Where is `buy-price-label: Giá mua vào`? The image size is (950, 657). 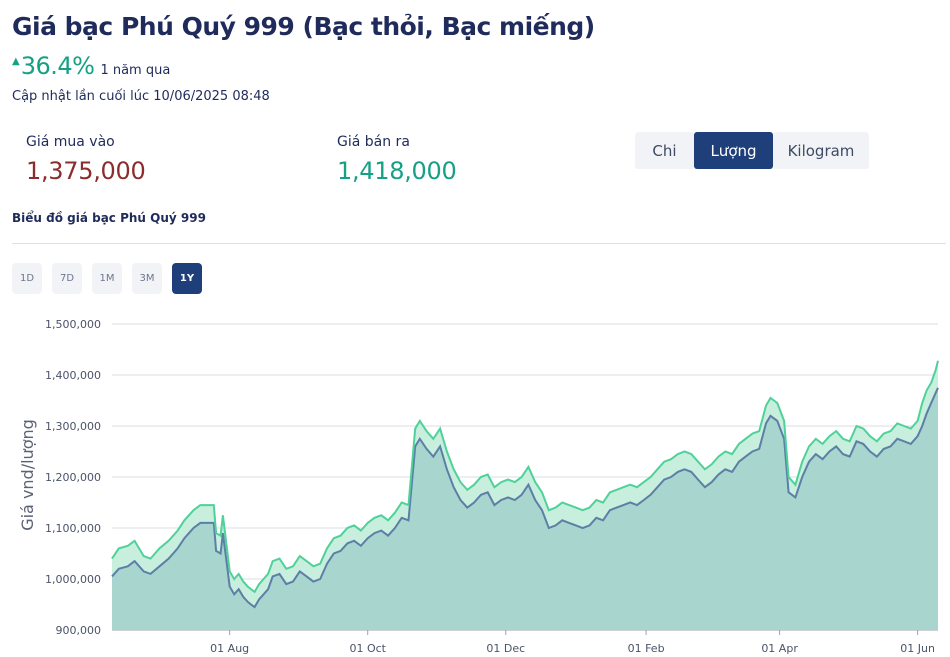 buy-price-label: Giá mua vào is located at coordinates (70, 142).